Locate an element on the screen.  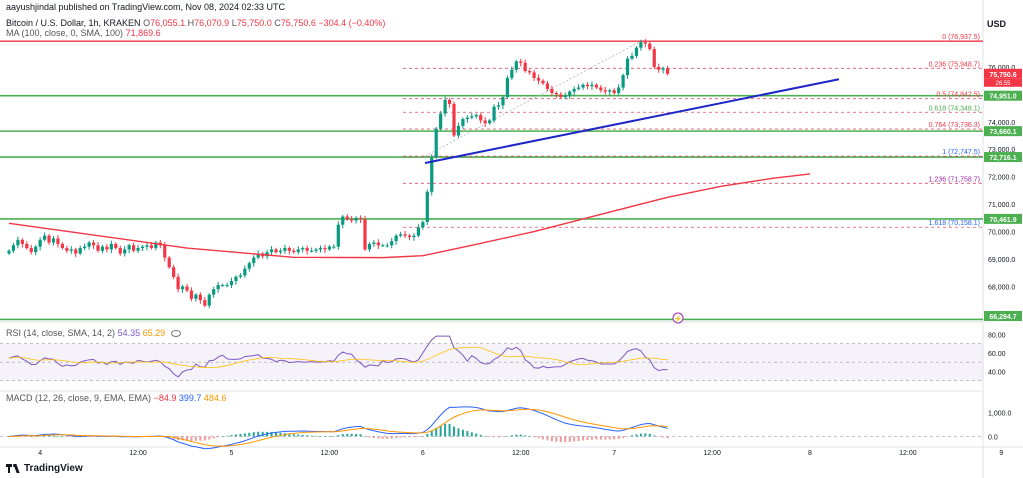
tradingview-logo: TradingView is located at coordinates (44, 468).